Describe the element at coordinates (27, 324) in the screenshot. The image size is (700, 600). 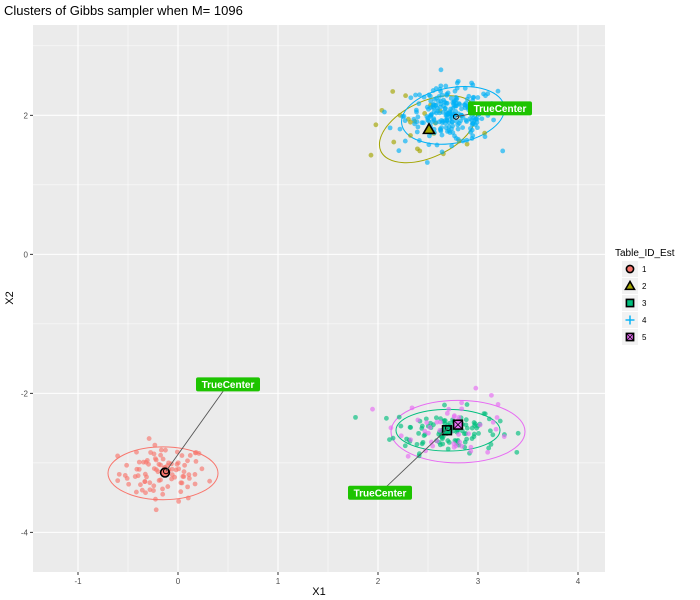
I see `y-axis-ticks: -4 -2 0 2` at that location.